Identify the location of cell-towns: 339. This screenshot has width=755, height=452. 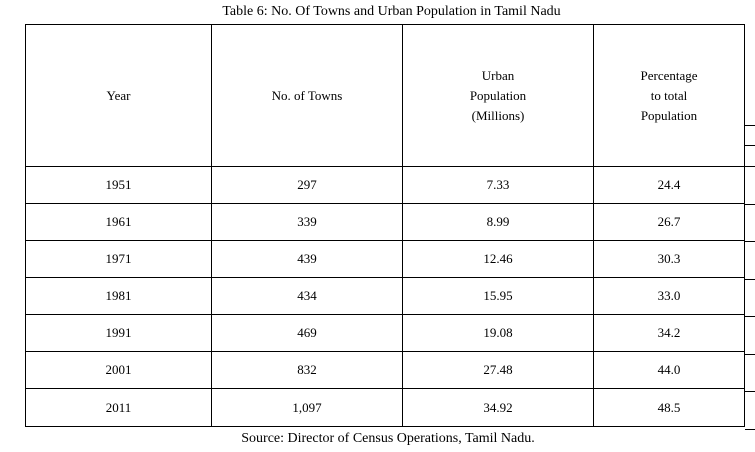
(307, 222).